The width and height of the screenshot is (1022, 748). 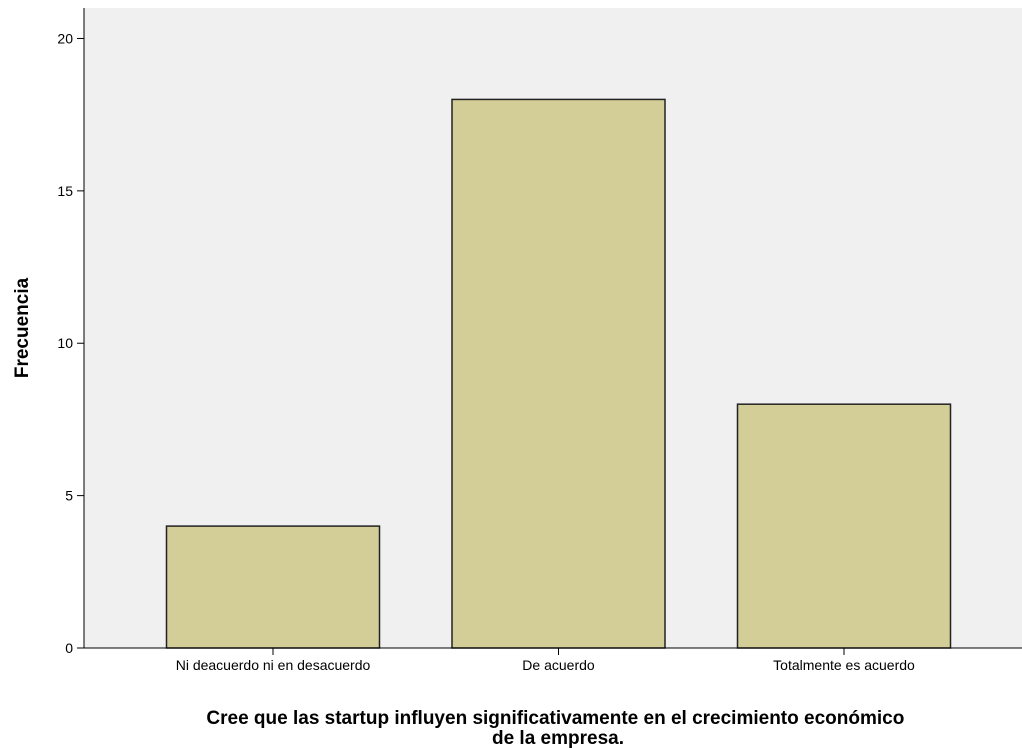 I want to click on y-tick-label: 10, so click(x=65, y=343).